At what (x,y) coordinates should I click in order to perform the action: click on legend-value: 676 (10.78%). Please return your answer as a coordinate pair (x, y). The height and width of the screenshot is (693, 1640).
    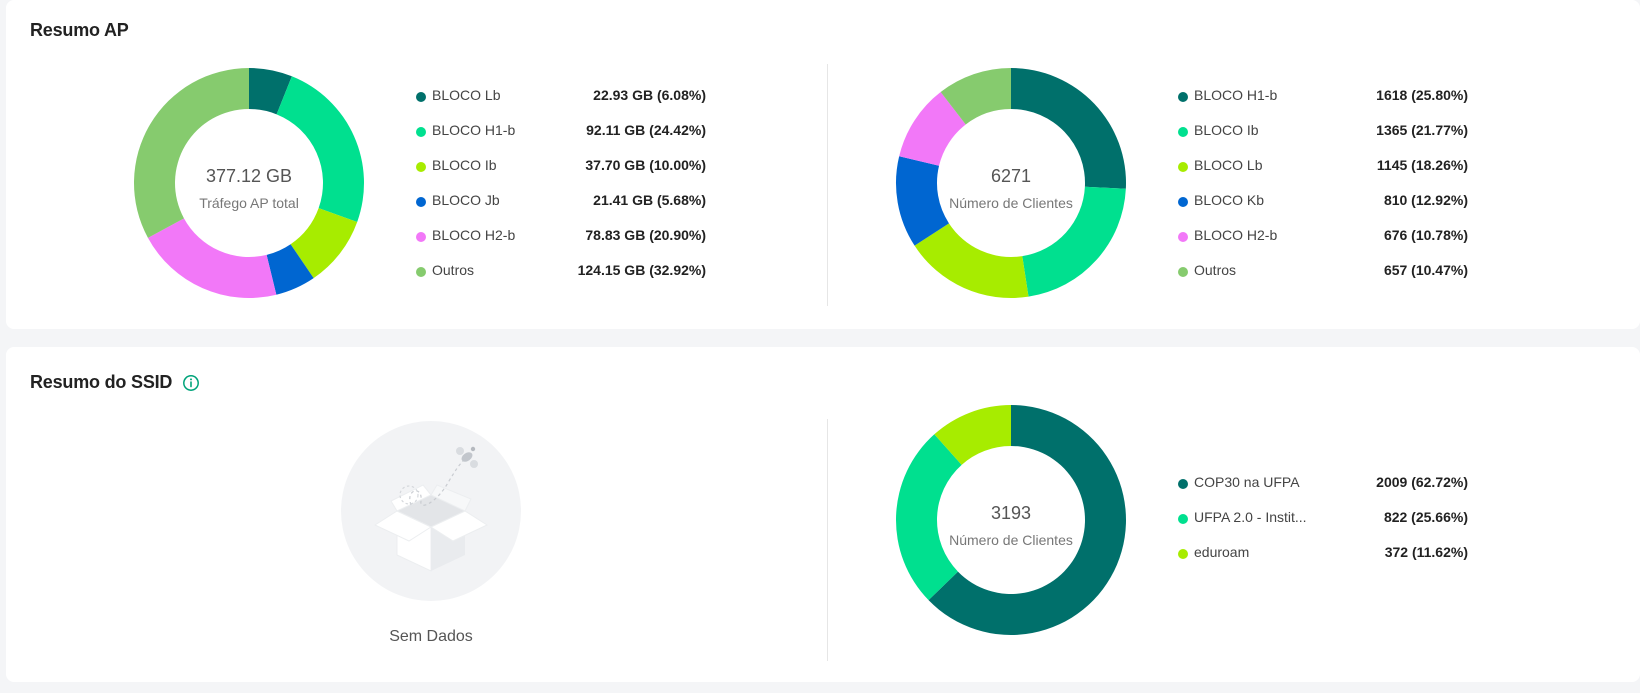
    Looking at the image, I should click on (1425, 235).